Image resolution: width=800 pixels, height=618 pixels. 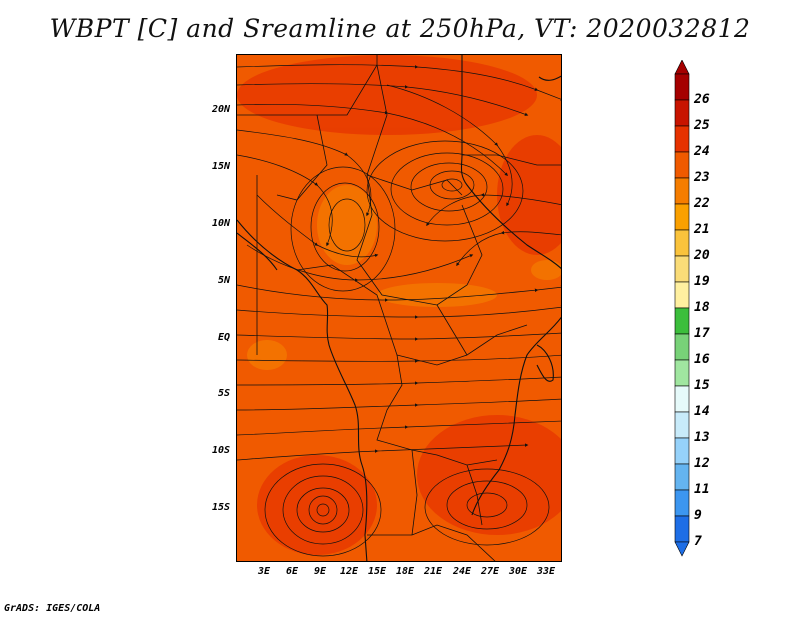 What do you see at coordinates (702, 437) in the screenshot?
I see `colorbar-label: 13` at bounding box center [702, 437].